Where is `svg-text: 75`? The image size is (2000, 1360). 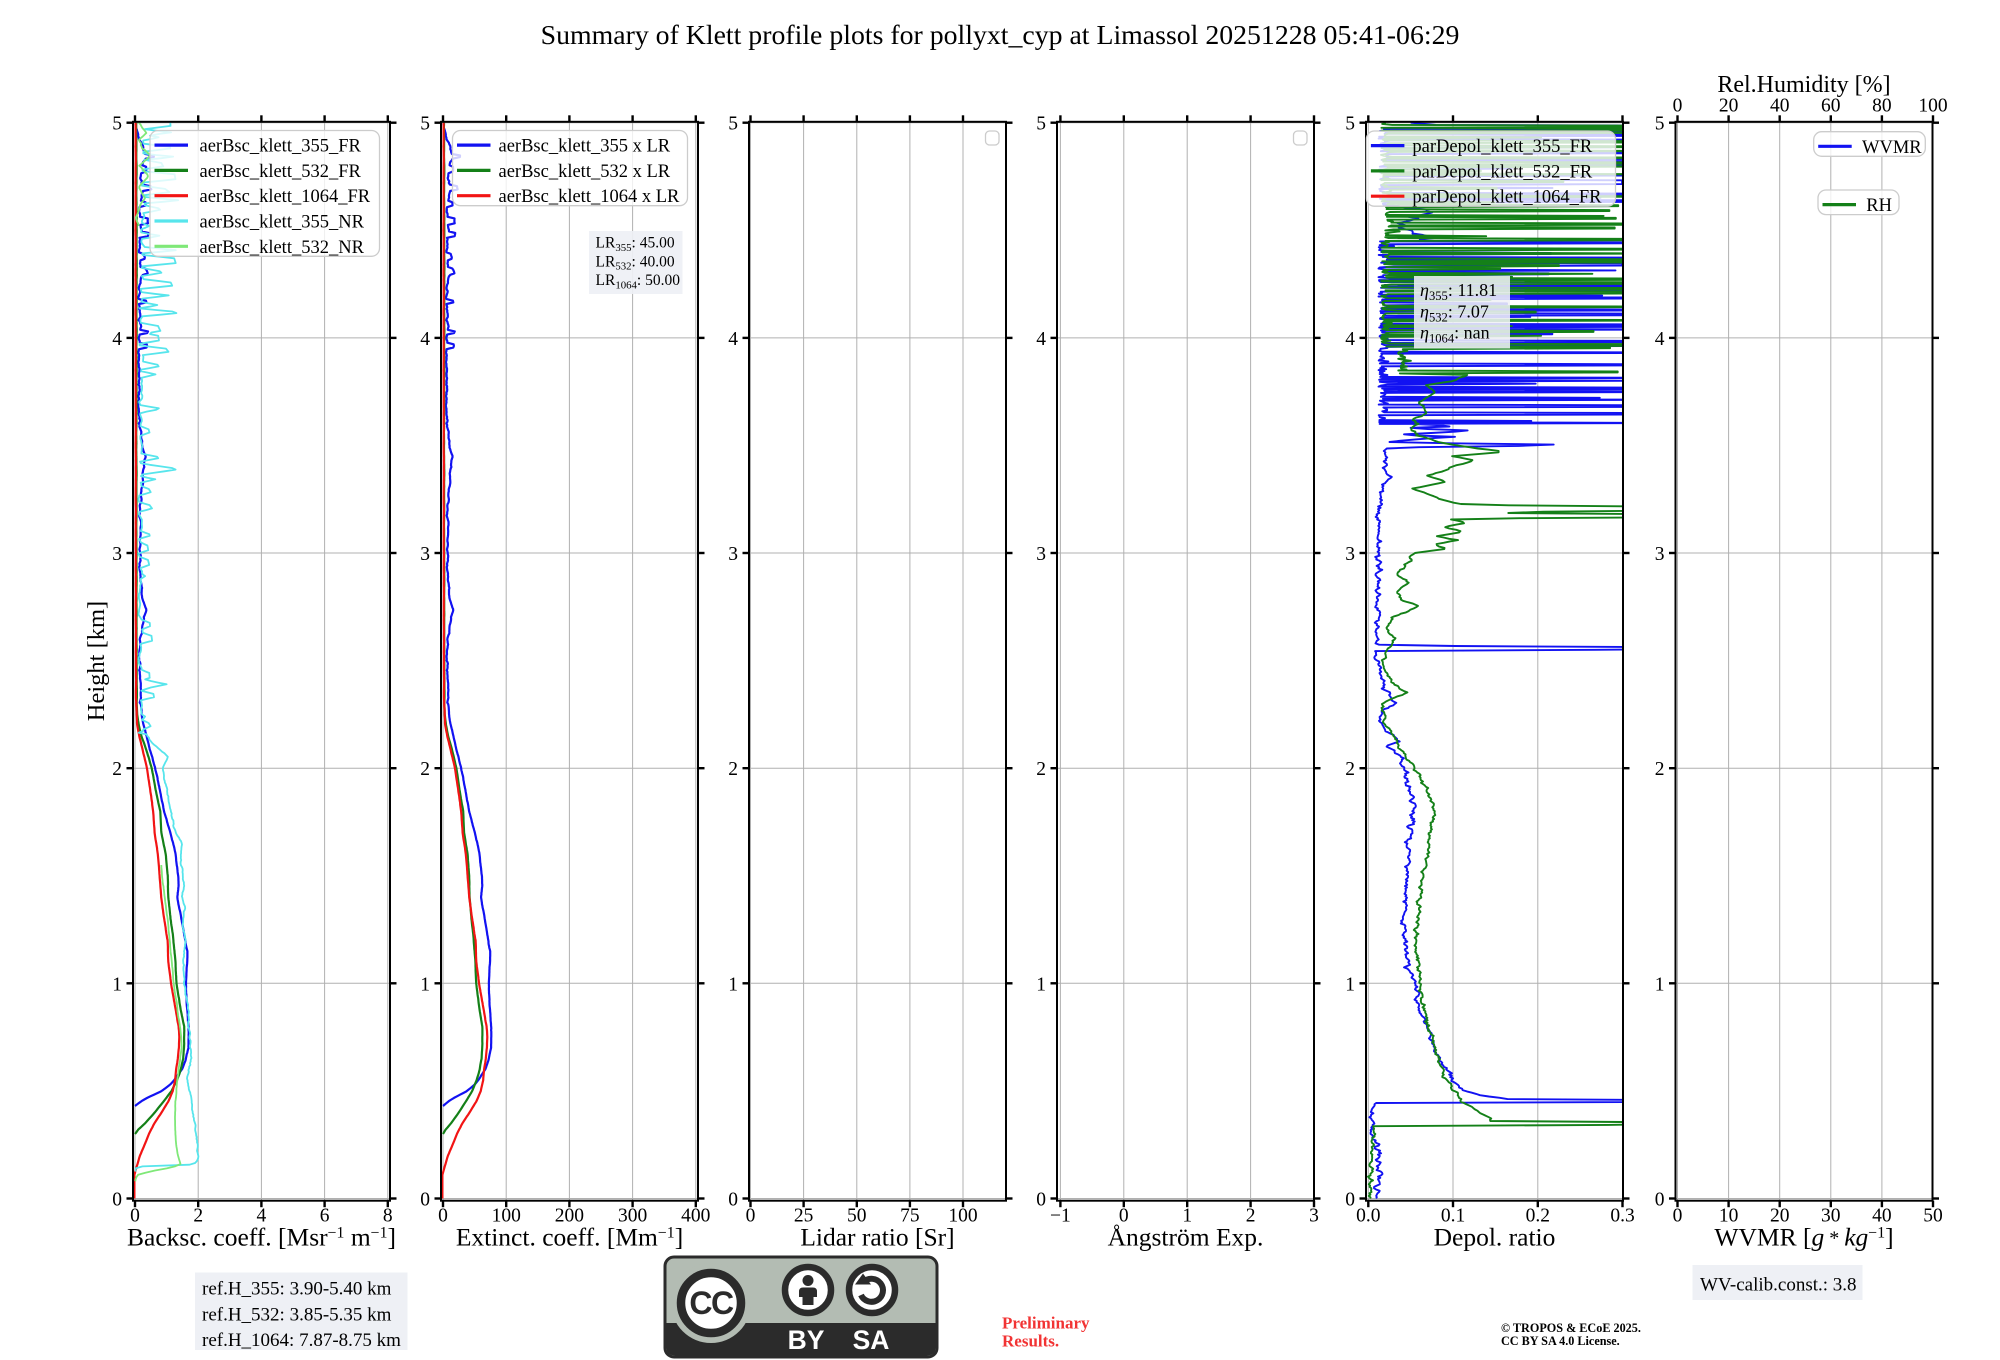 svg-text: 75 is located at coordinates (910, 1216).